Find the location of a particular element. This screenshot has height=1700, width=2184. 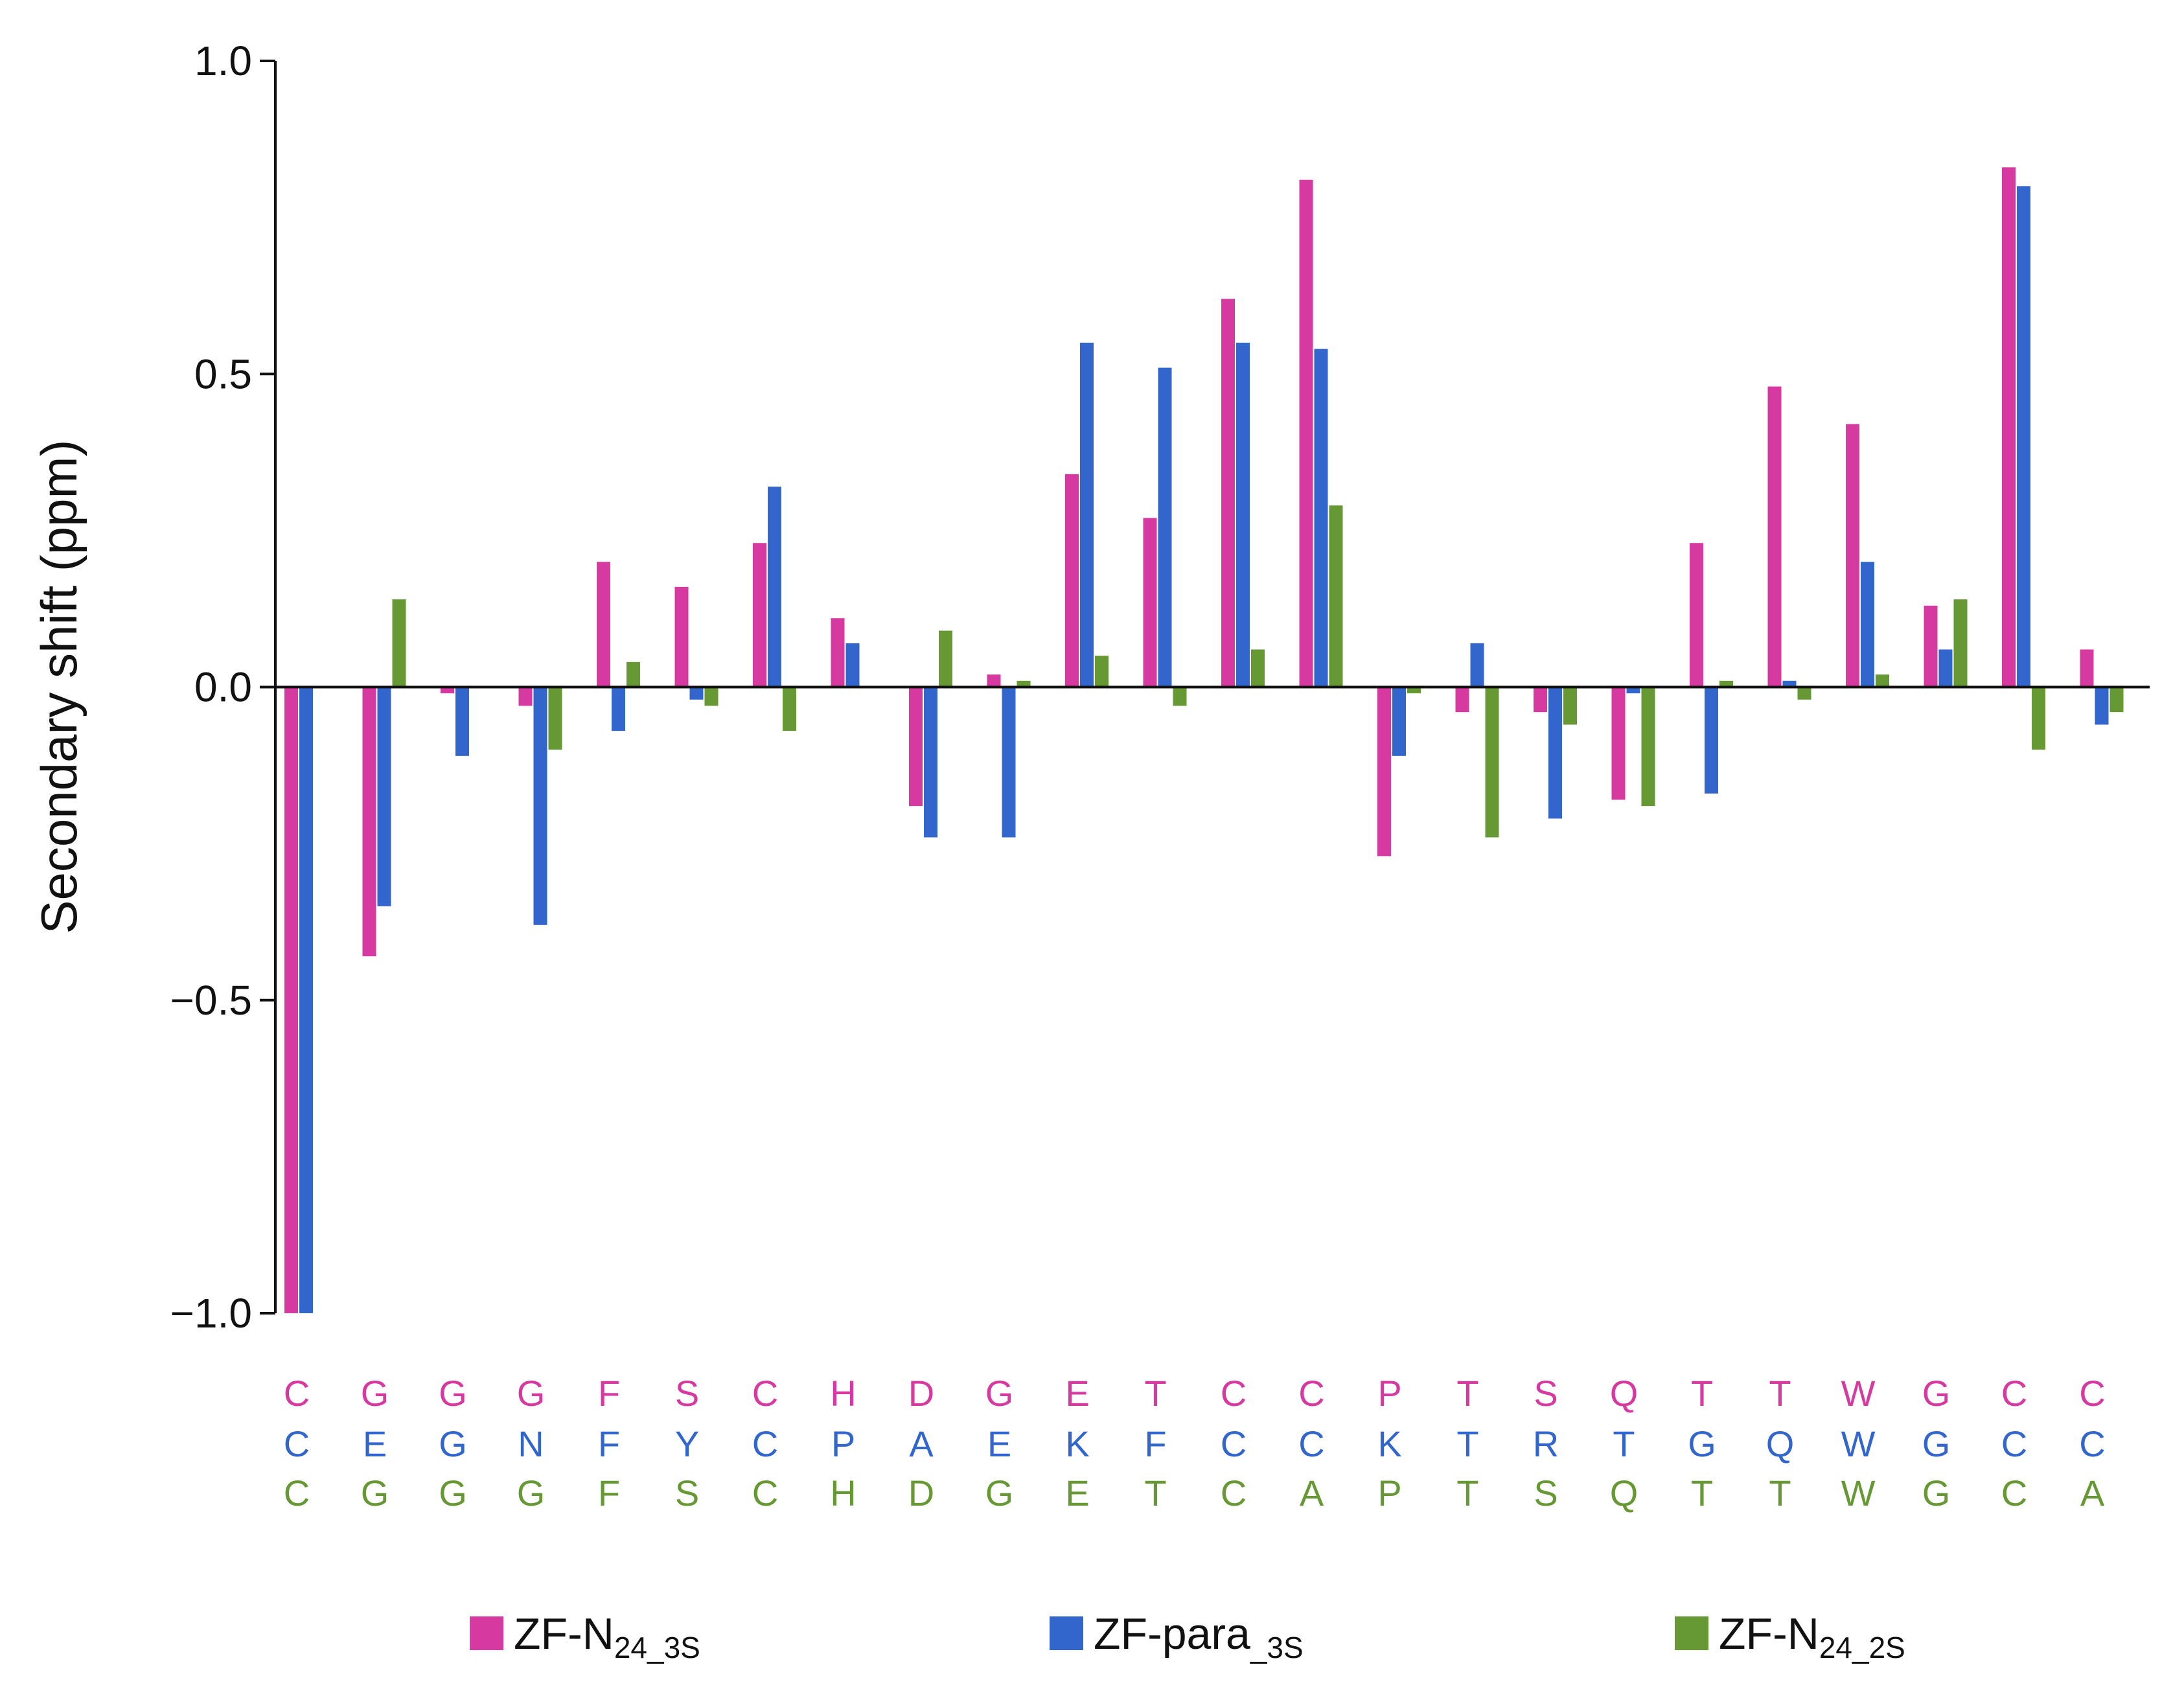

sequence-letter-series2: R is located at coordinates (1546, 1443).